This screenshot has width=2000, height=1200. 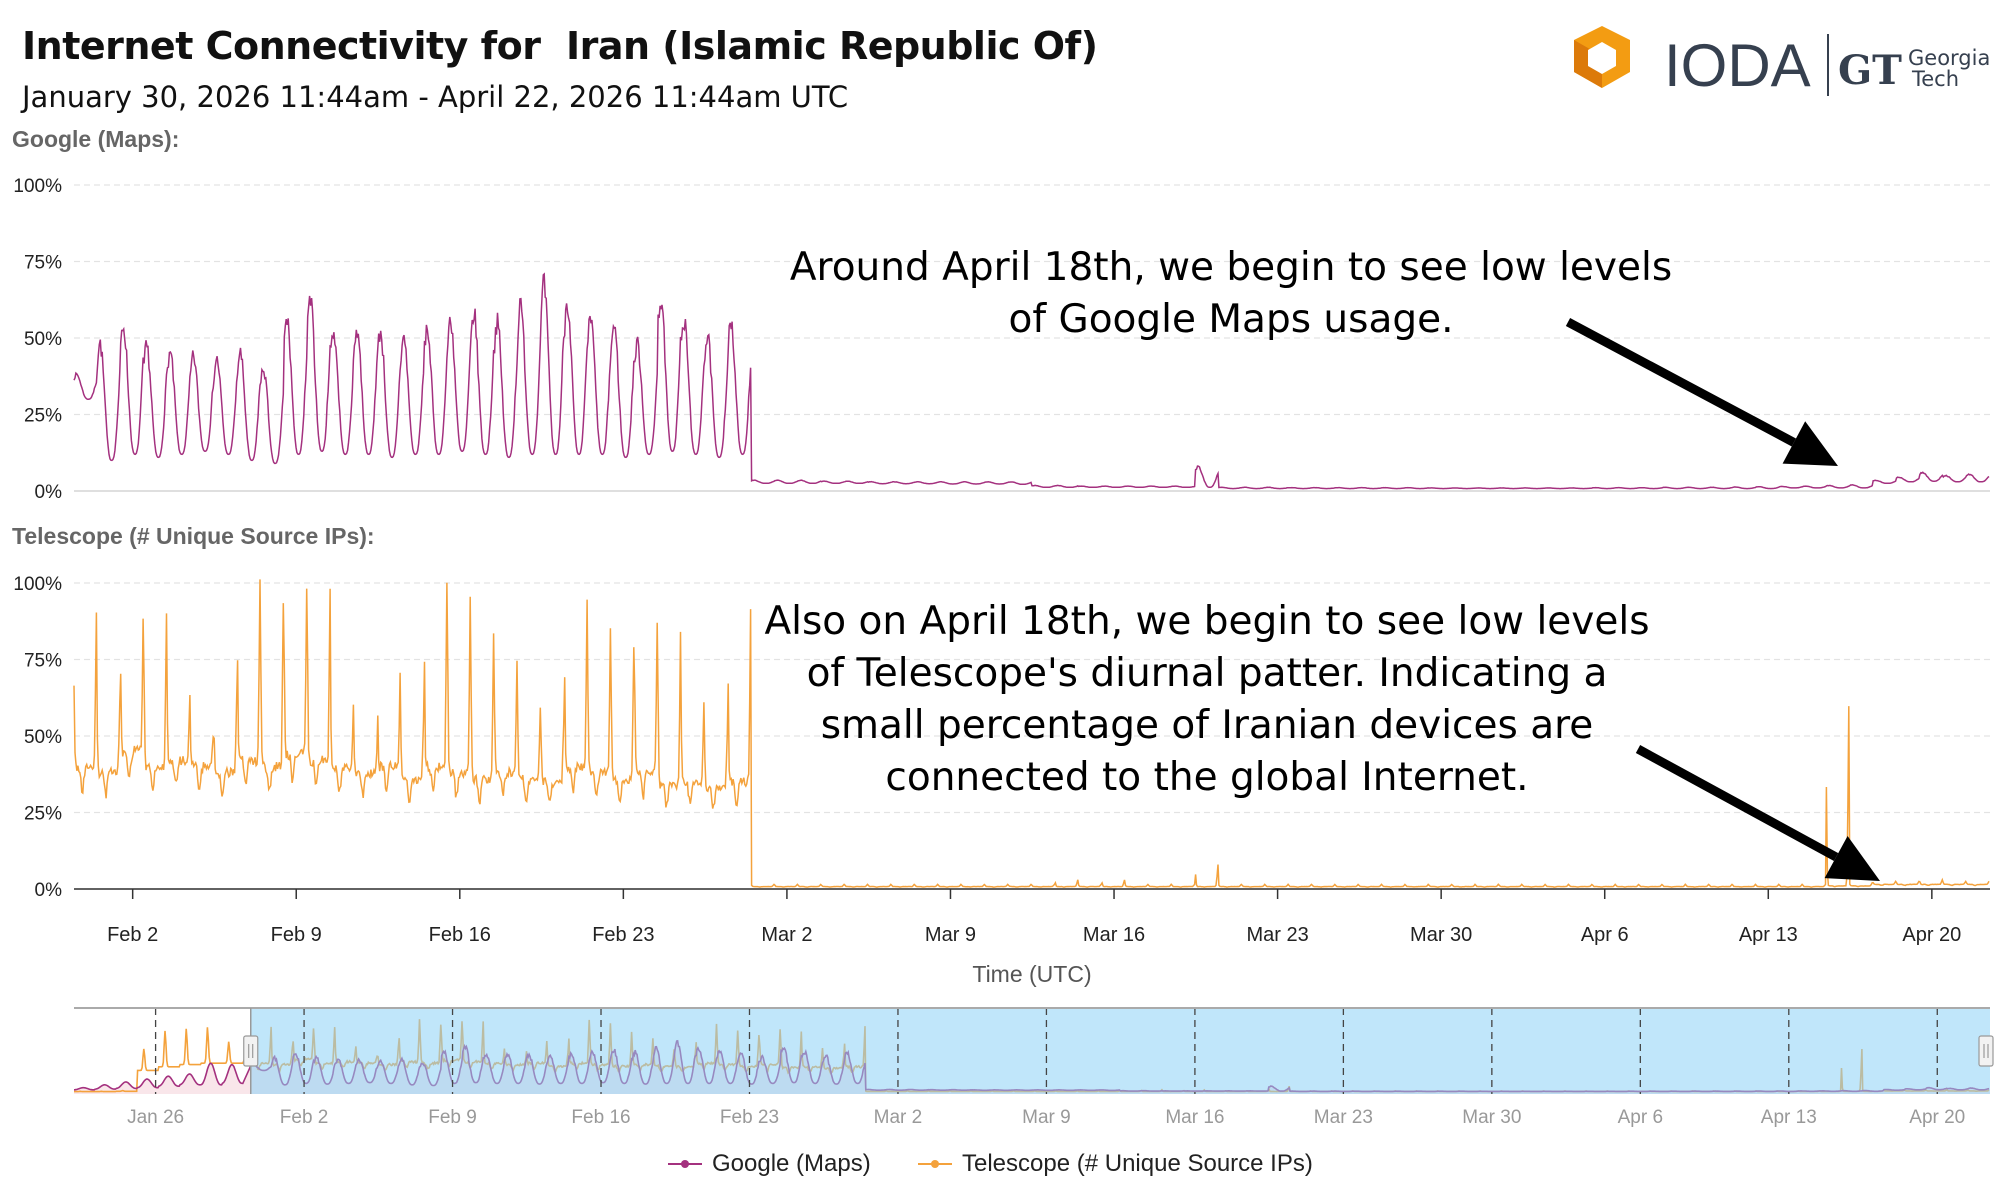 I want to click on navigator-left-handle, so click(x=251, y=1051).